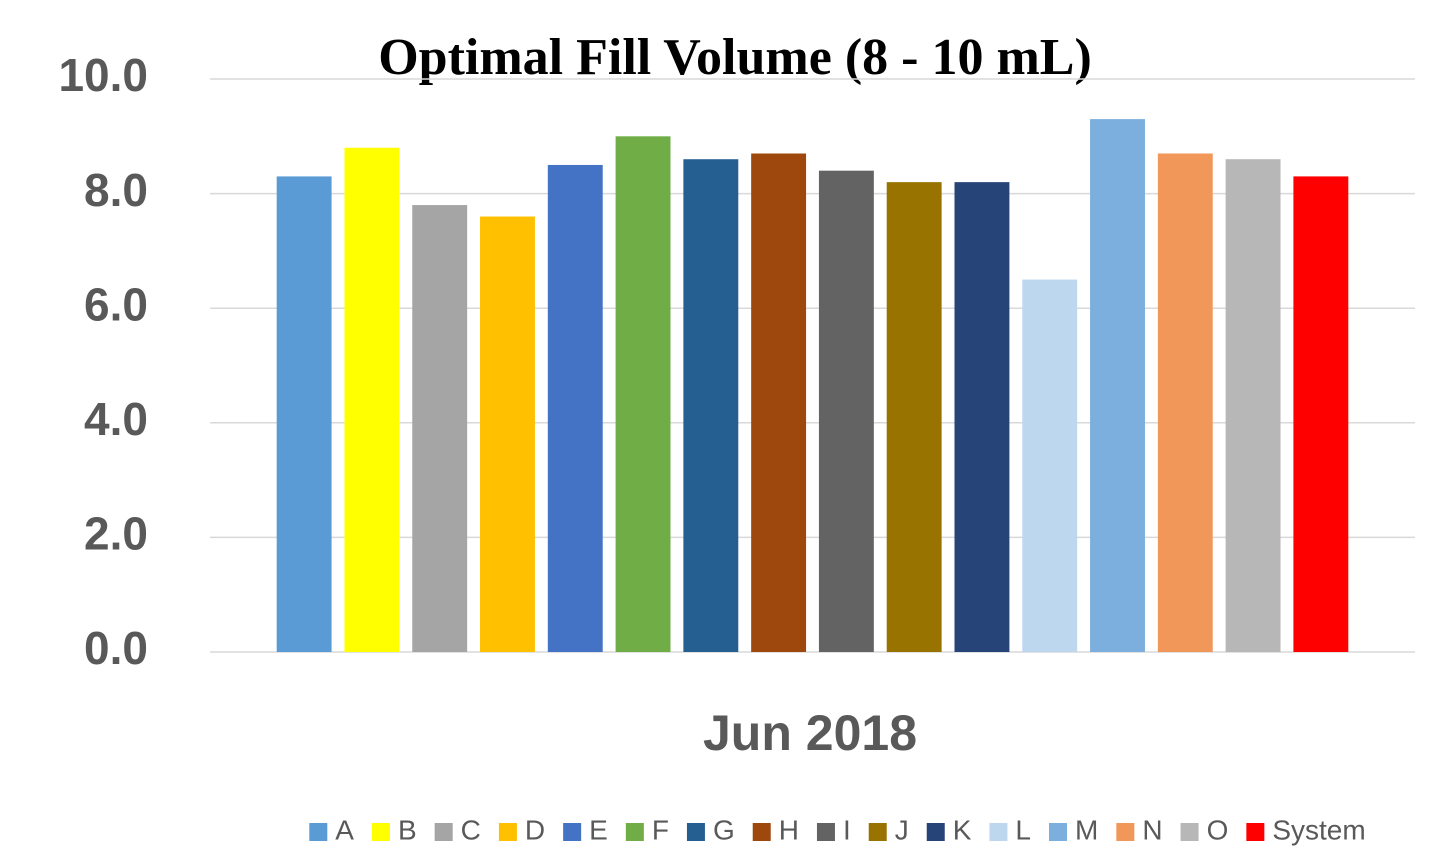  What do you see at coordinates (1218, 829) in the screenshot?
I see `legend-label: O` at bounding box center [1218, 829].